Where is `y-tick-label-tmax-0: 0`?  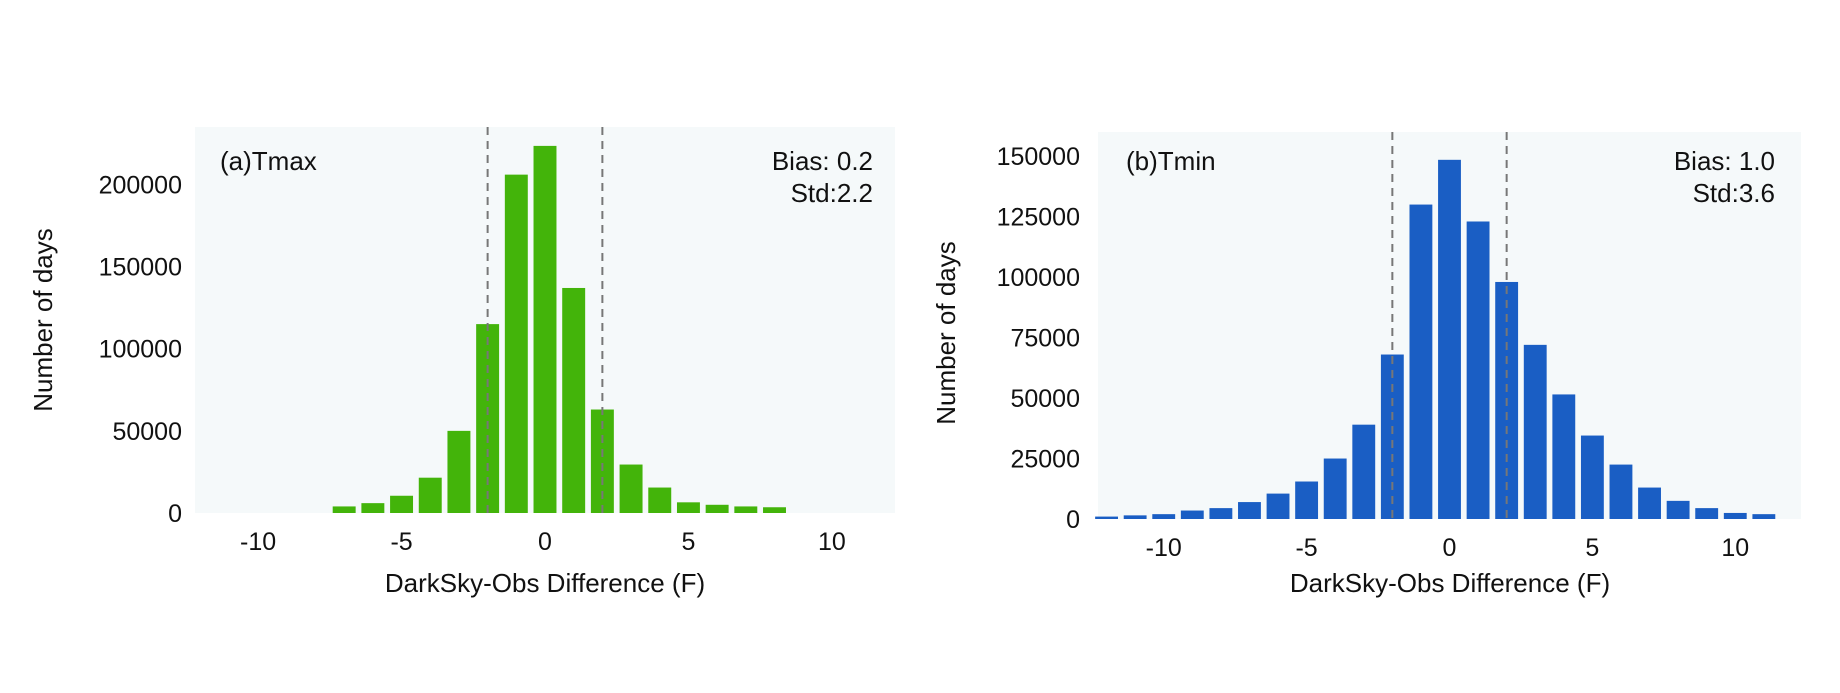 y-tick-label-tmax-0: 0 is located at coordinates (175, 514).